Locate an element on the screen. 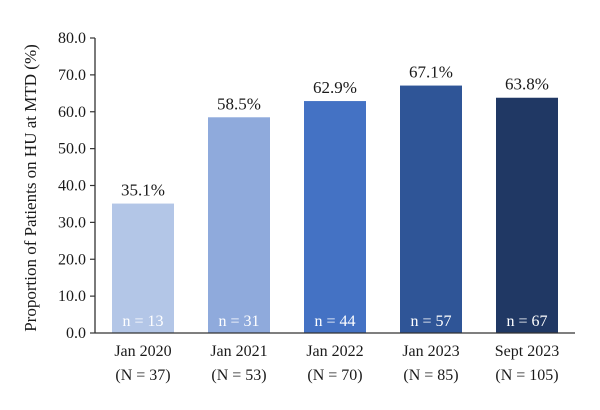 Image resolution: width=600 pixels, height=410 pixels. y-axis-ticks: 0.0 10.0 20.0 30.0 40.0 50.0 60.0 70.0 80.0 is located at coordinates (76, 186).